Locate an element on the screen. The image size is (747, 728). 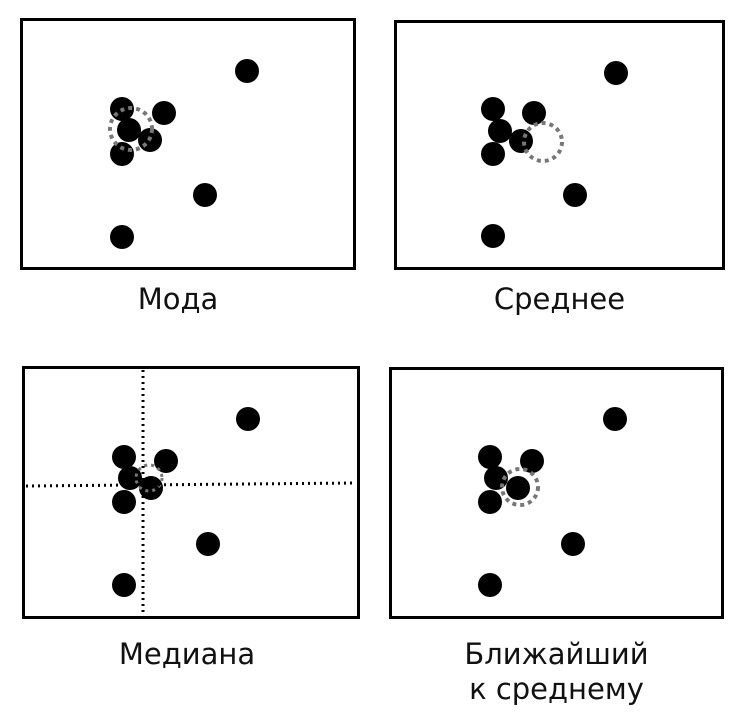
caption-line: Медиана is located at coordinates (187, 654).